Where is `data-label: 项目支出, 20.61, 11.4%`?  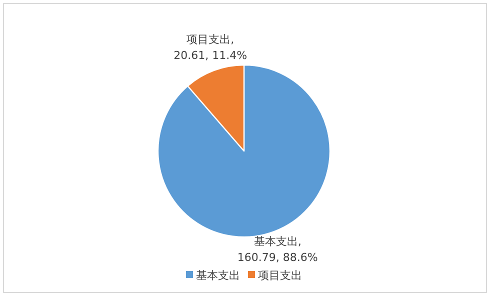
data-label: 项目支出, 20.61, 11.4% is located at coordinates (211, 47).